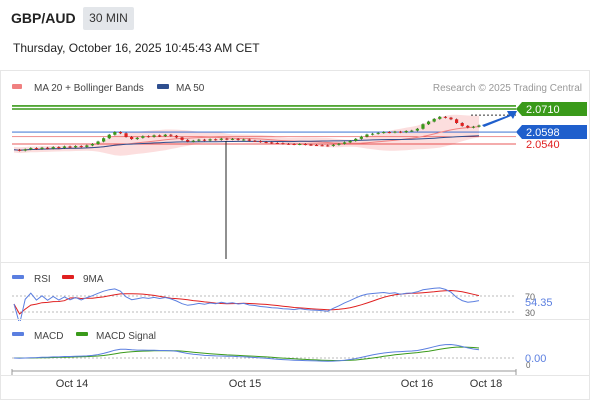 The width and height of the screenshot is (590, 405). I want to click on macd-signal-line, so click(247, 354).